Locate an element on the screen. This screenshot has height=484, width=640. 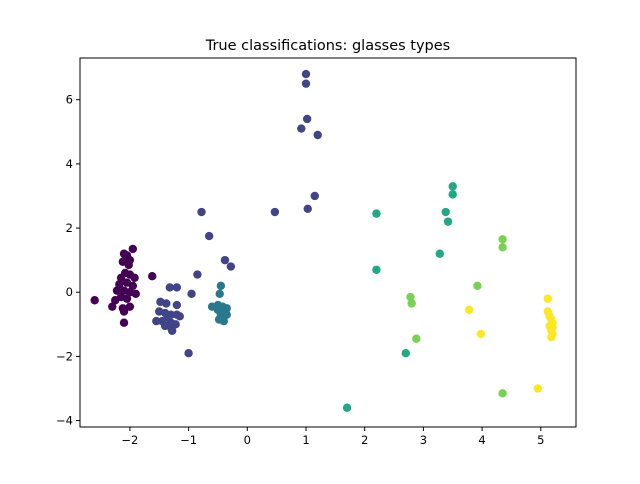
y-tick-label: 0 is located at coordinates (69, 292).